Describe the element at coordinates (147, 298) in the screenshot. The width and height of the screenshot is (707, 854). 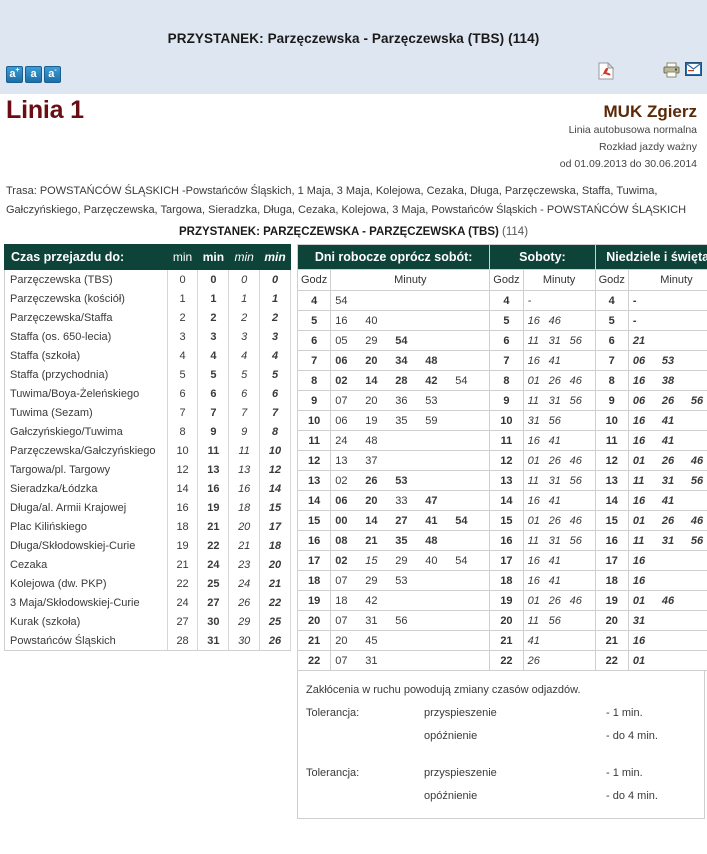
I see `table-row: Parzęczewska (kościół) 1 1 1 1` at that location.